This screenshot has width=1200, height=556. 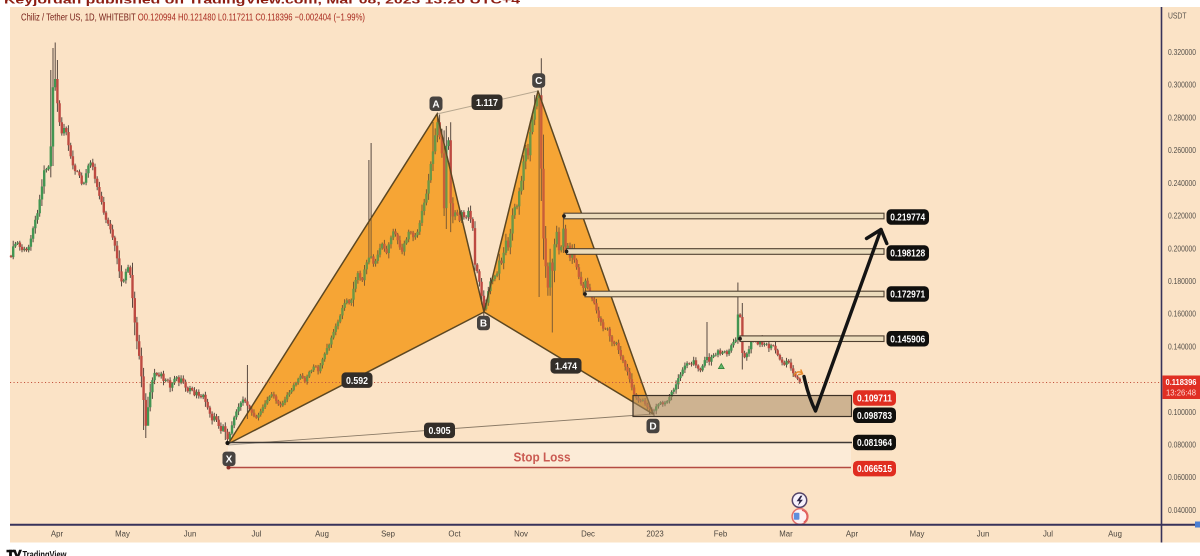 I want to click on svg-text: A, so click(x=435, y=105).